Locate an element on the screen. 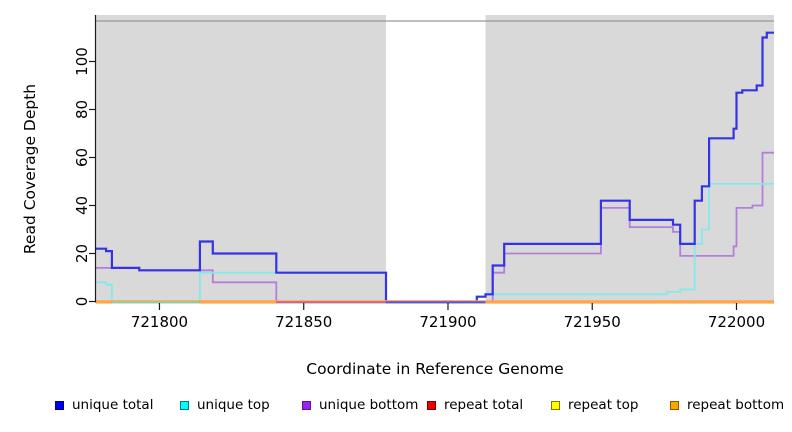 The width and height of the screenshot is (792, 432). legend-label: repeat total is located at coordinates (484, 405).